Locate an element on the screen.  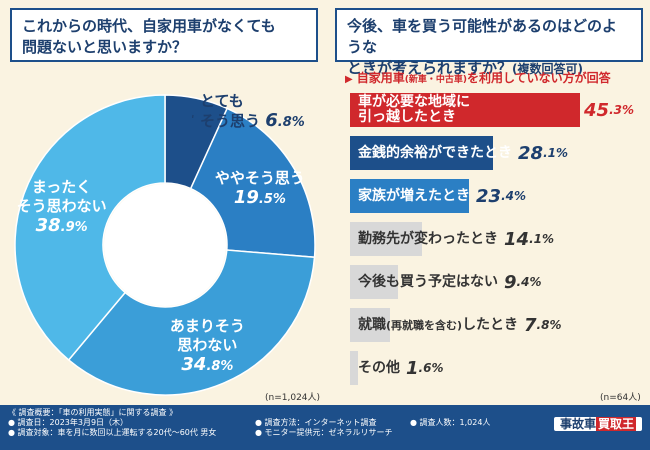
slice-label: とても そう思う 6.8% is located at coordinates (252, 112).